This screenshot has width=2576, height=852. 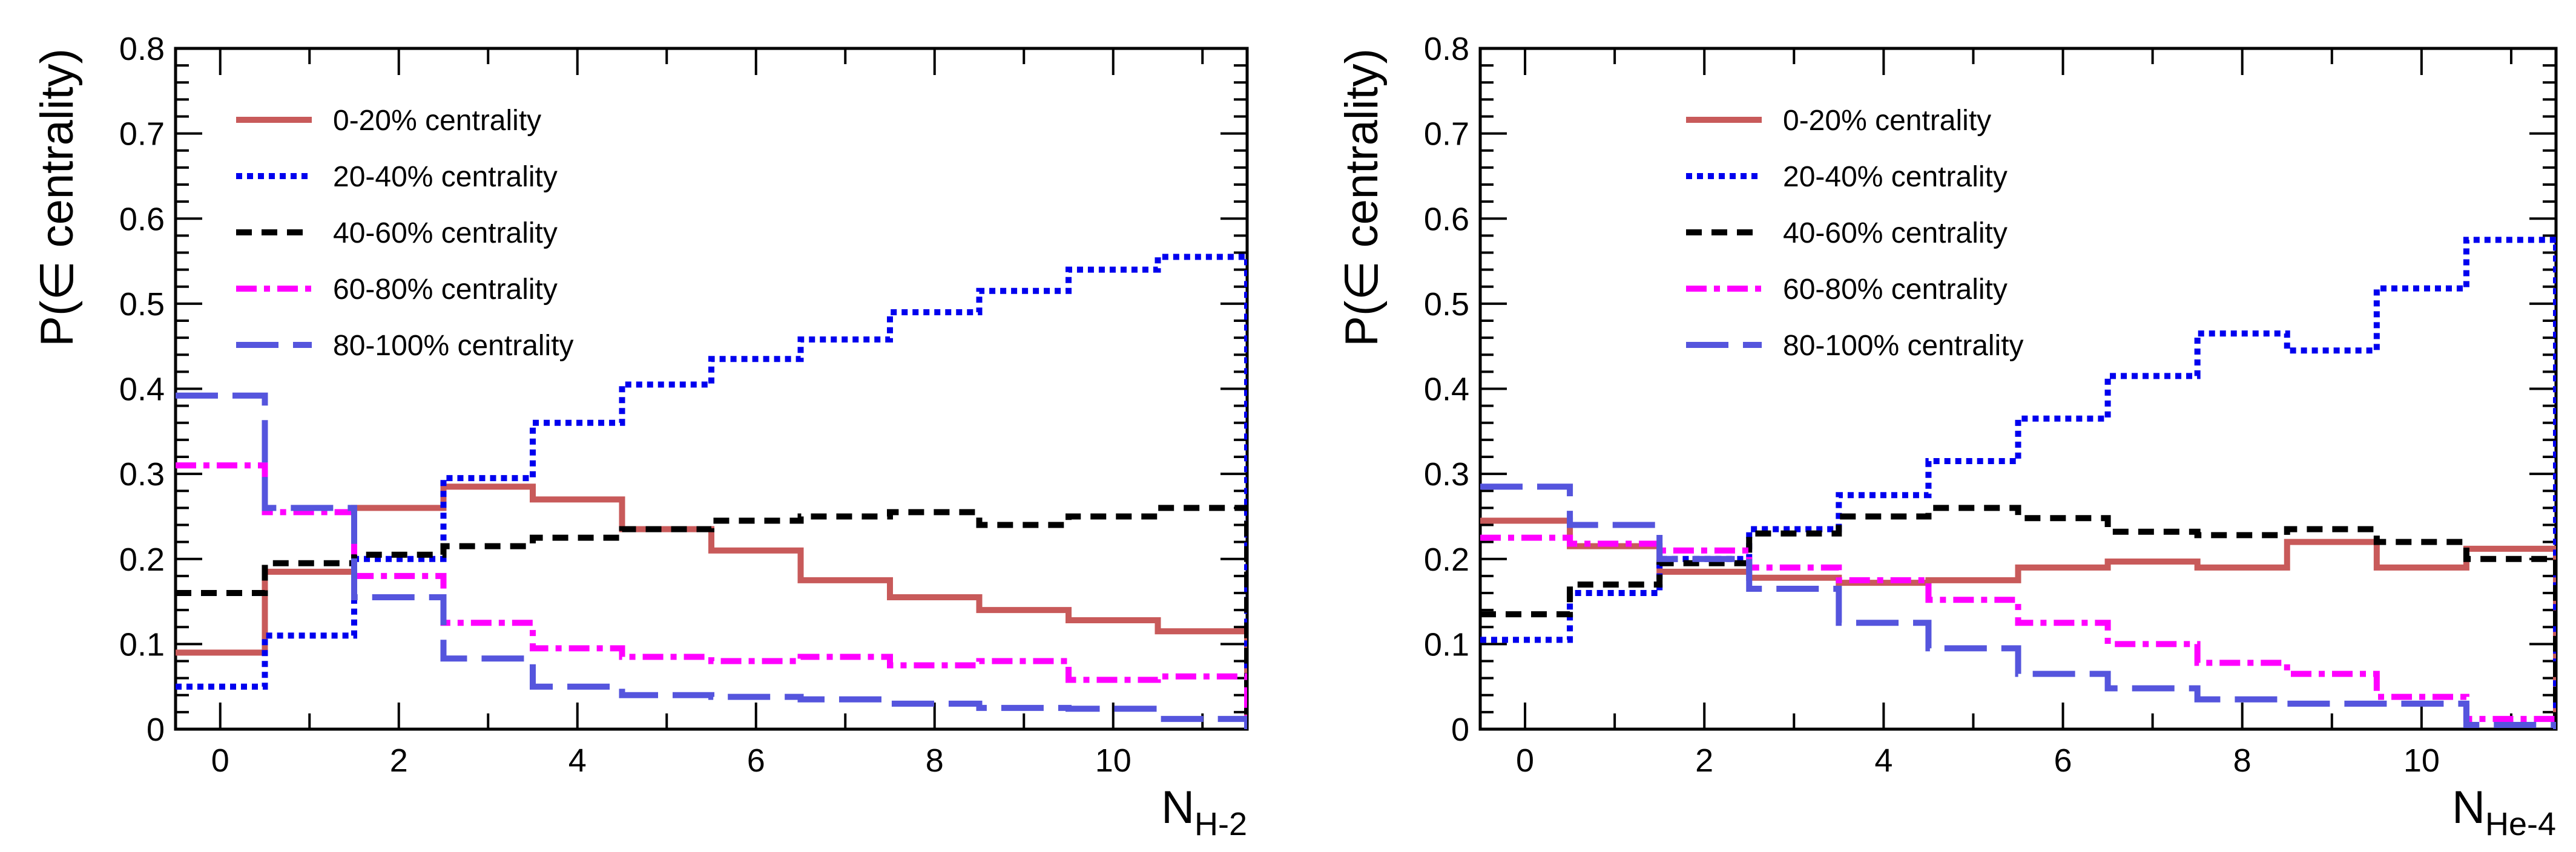 I want to click on x-axis-title: NHe-4, so click(x=2504, y=812).